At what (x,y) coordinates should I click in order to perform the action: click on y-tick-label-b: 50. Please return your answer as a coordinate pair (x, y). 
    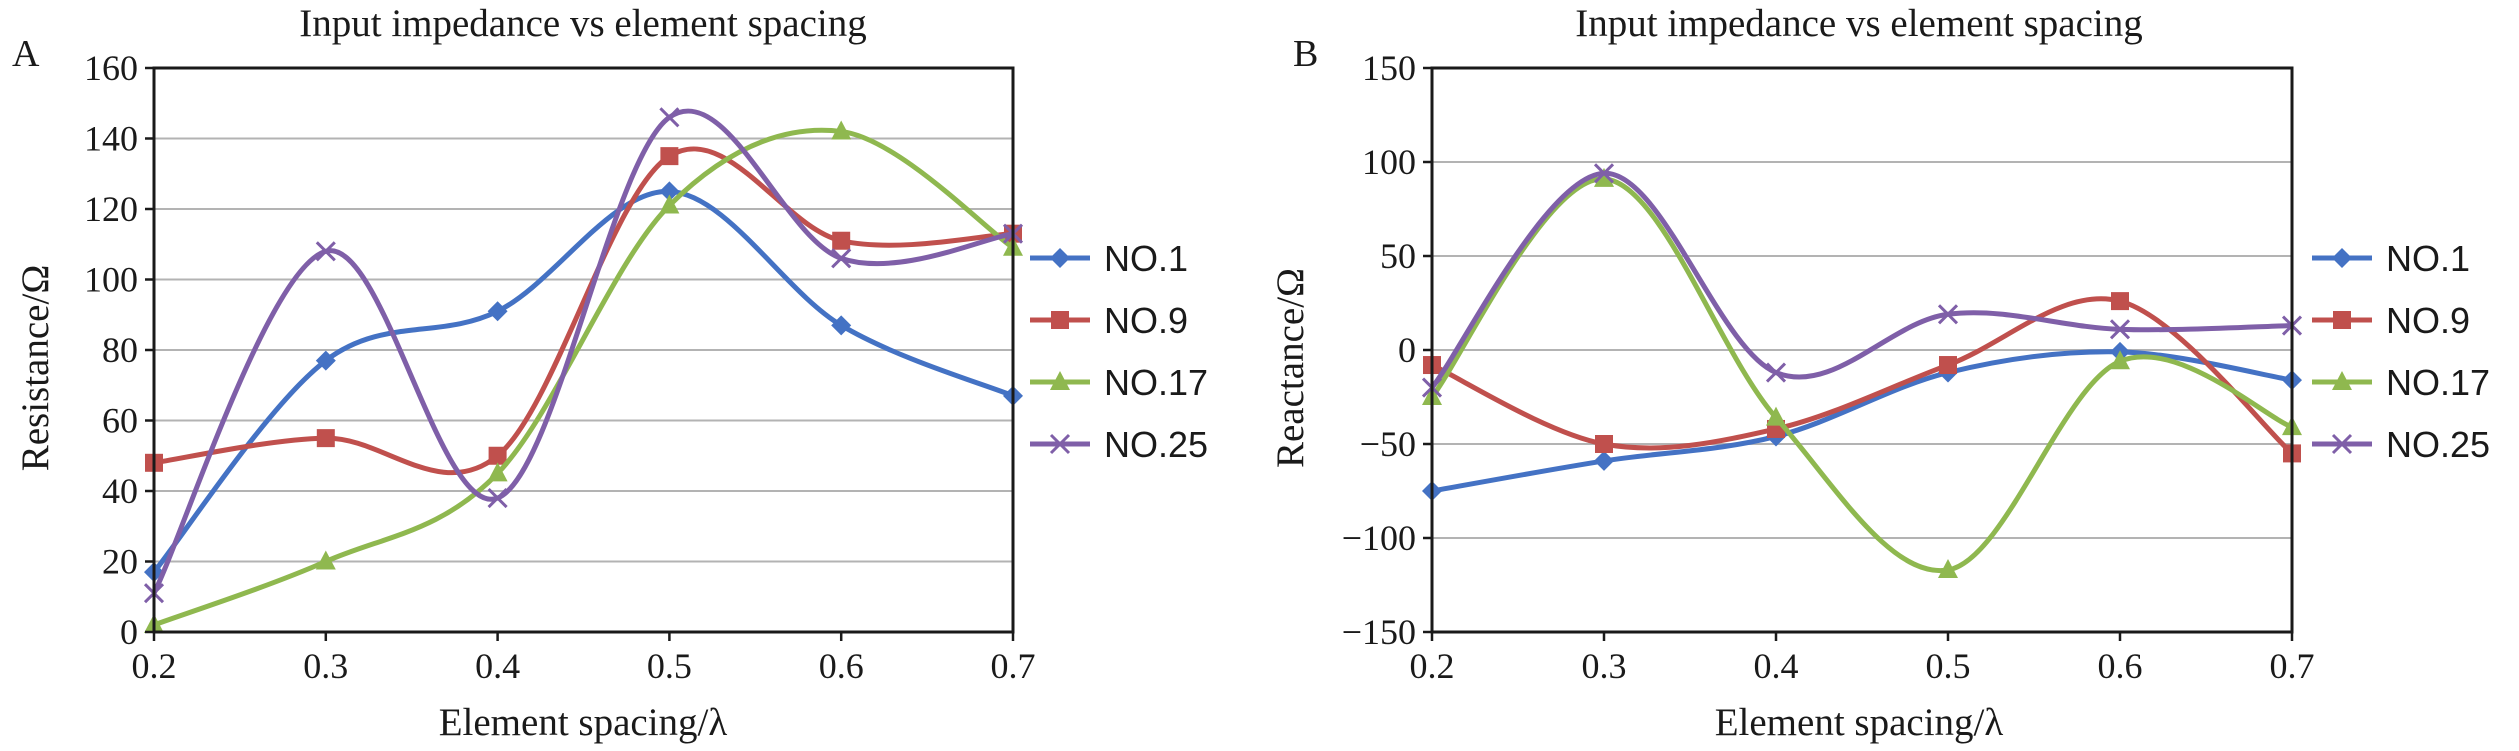
    Looking at the image, I should click on (1398, 256).